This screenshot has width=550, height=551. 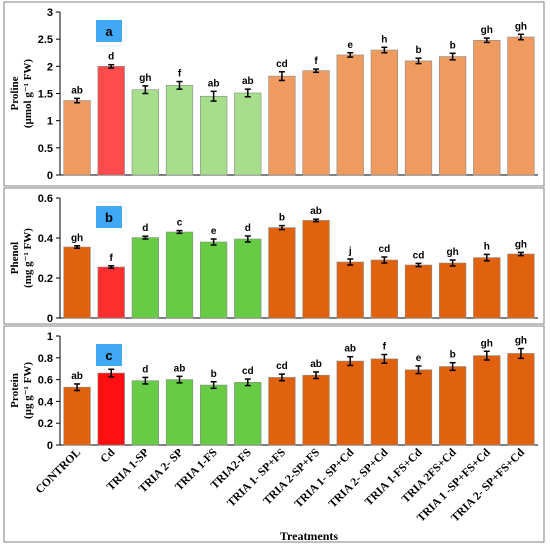 What do you see at coordinates (350, 251) in the screenshot?
I see `significance-letter: j` at bounding box center [350, 251].